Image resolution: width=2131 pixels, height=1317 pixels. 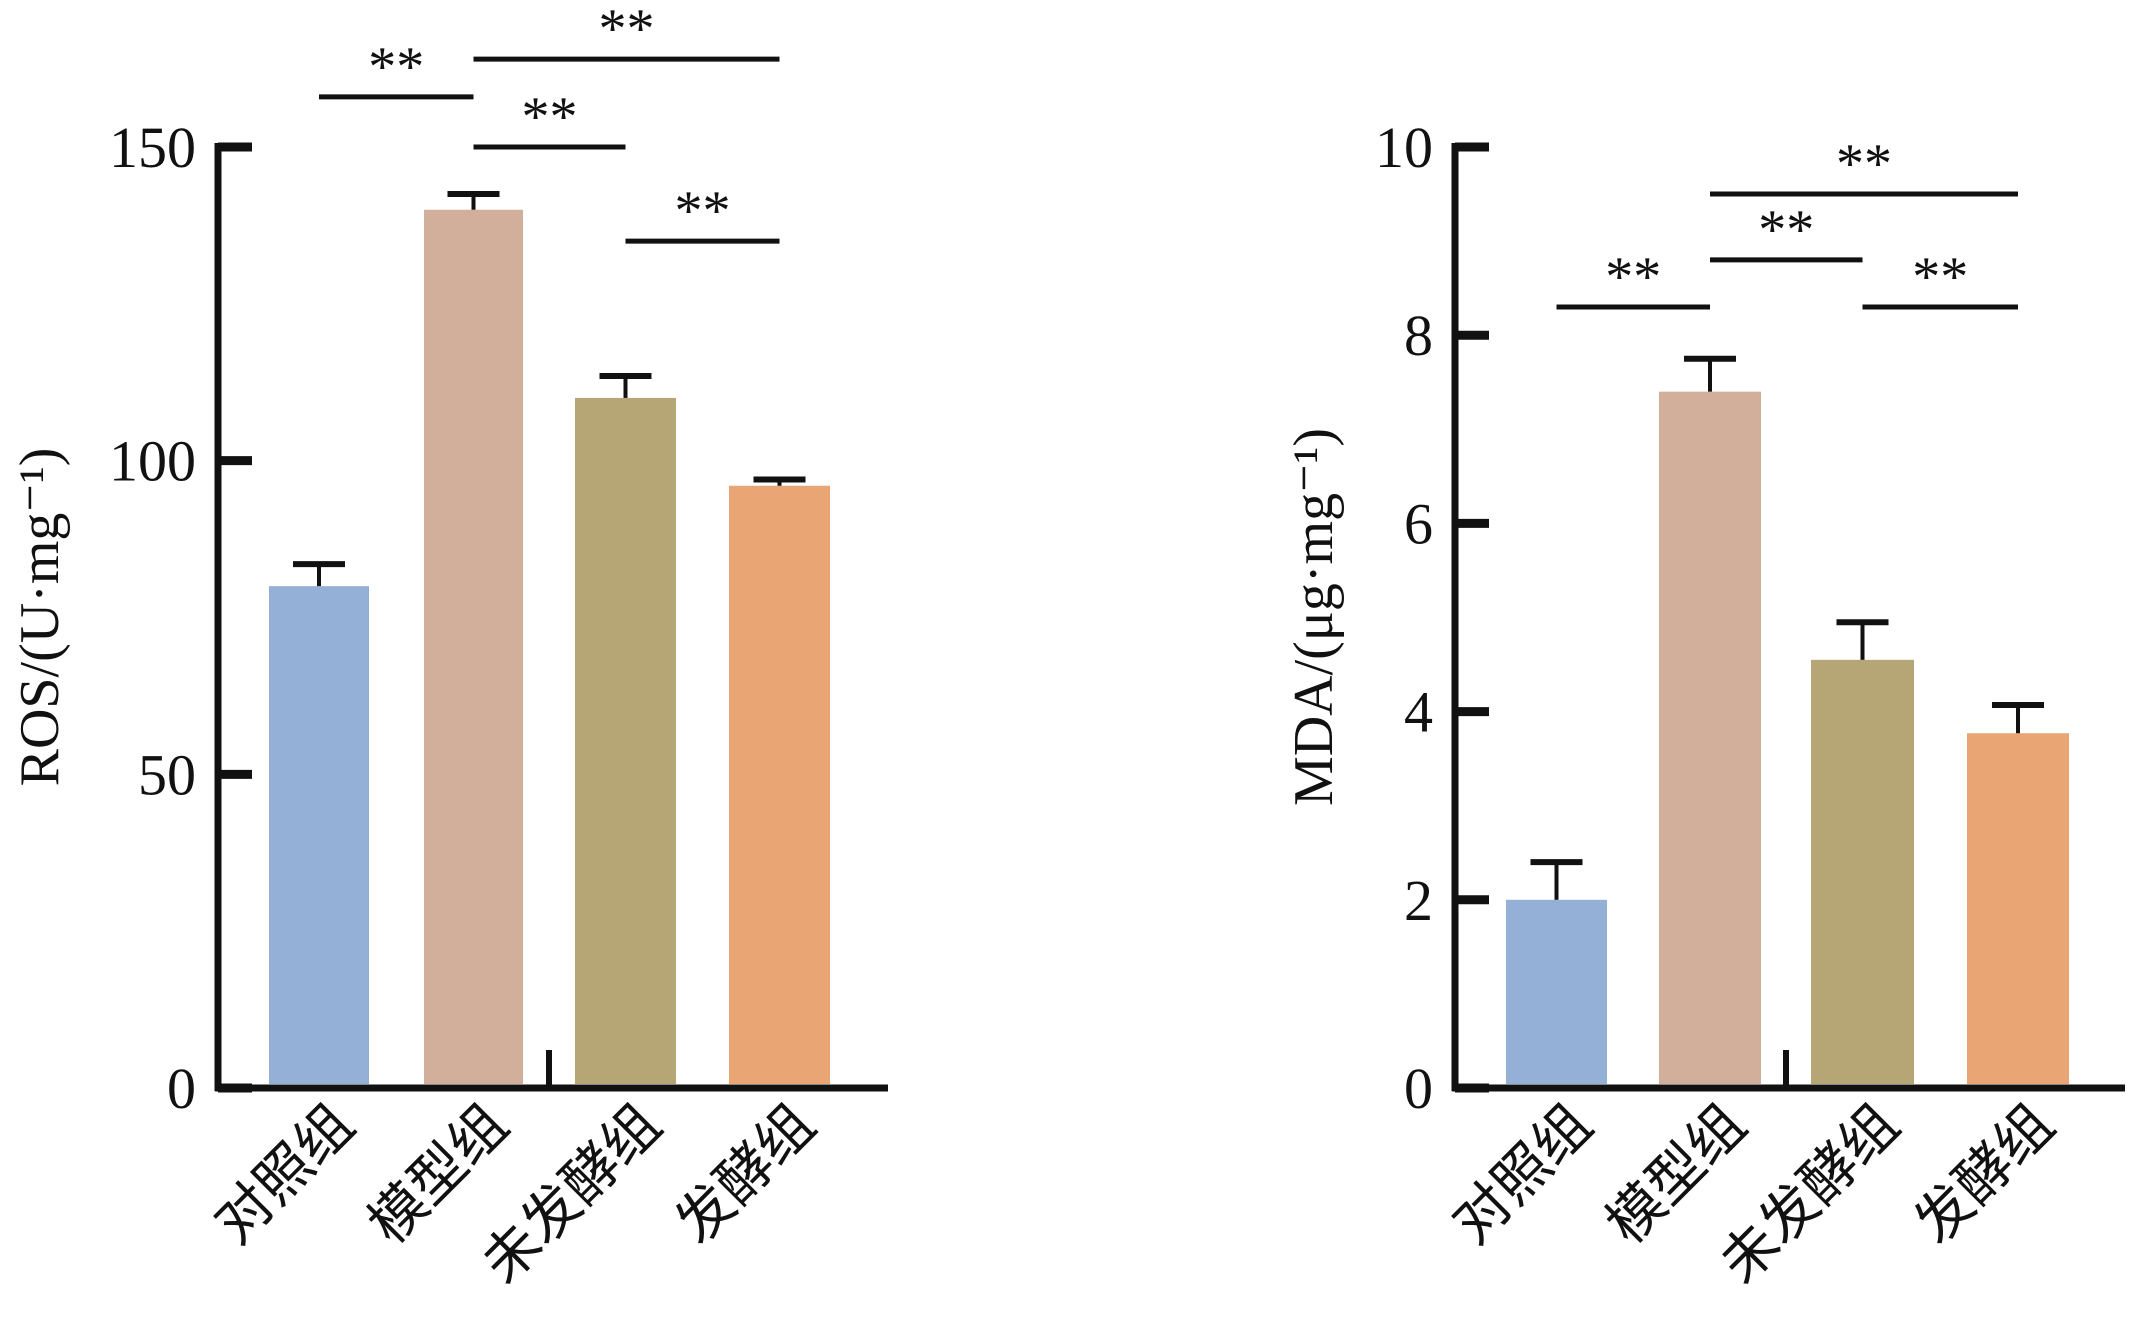 I want to click on mda-y-tick-label: 4, so click(x=1418, y=712).